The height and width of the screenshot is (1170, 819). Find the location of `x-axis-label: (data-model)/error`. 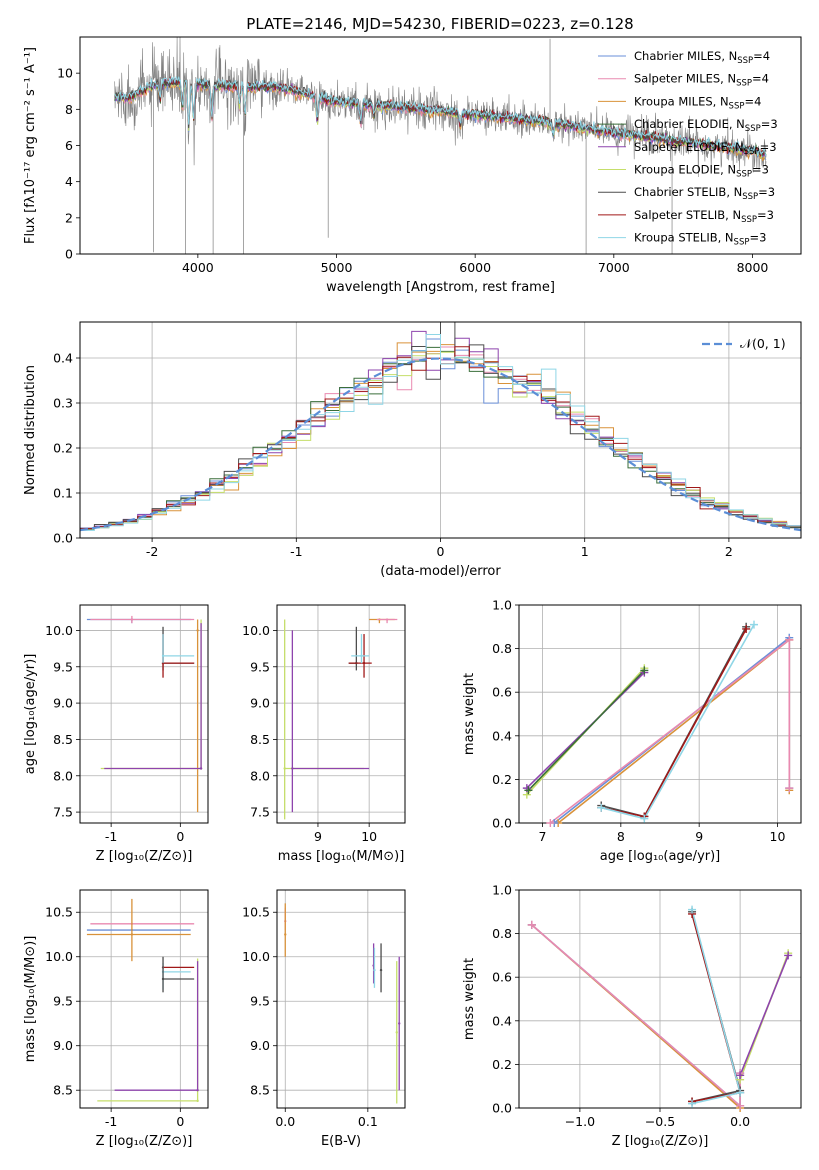

x-axis-label: (data-model)/error is located at coordinates (440, 571).